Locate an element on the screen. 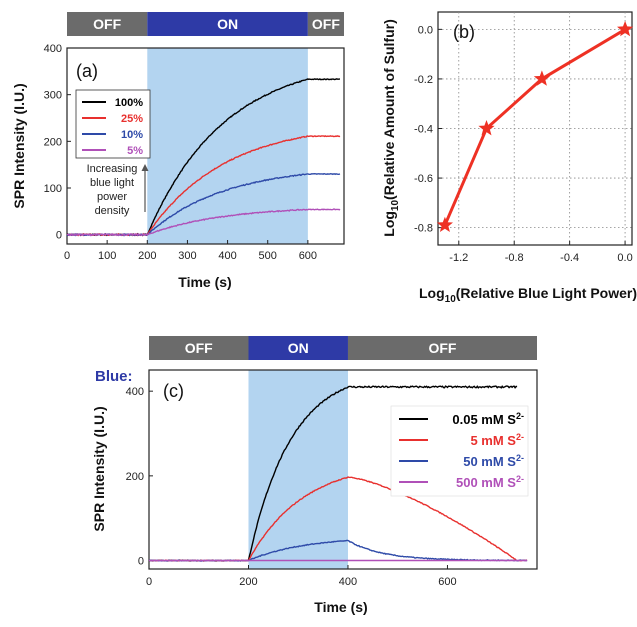 This screenshot has width=637, height=627. panel-b-series is located at coordinates (535, 126).